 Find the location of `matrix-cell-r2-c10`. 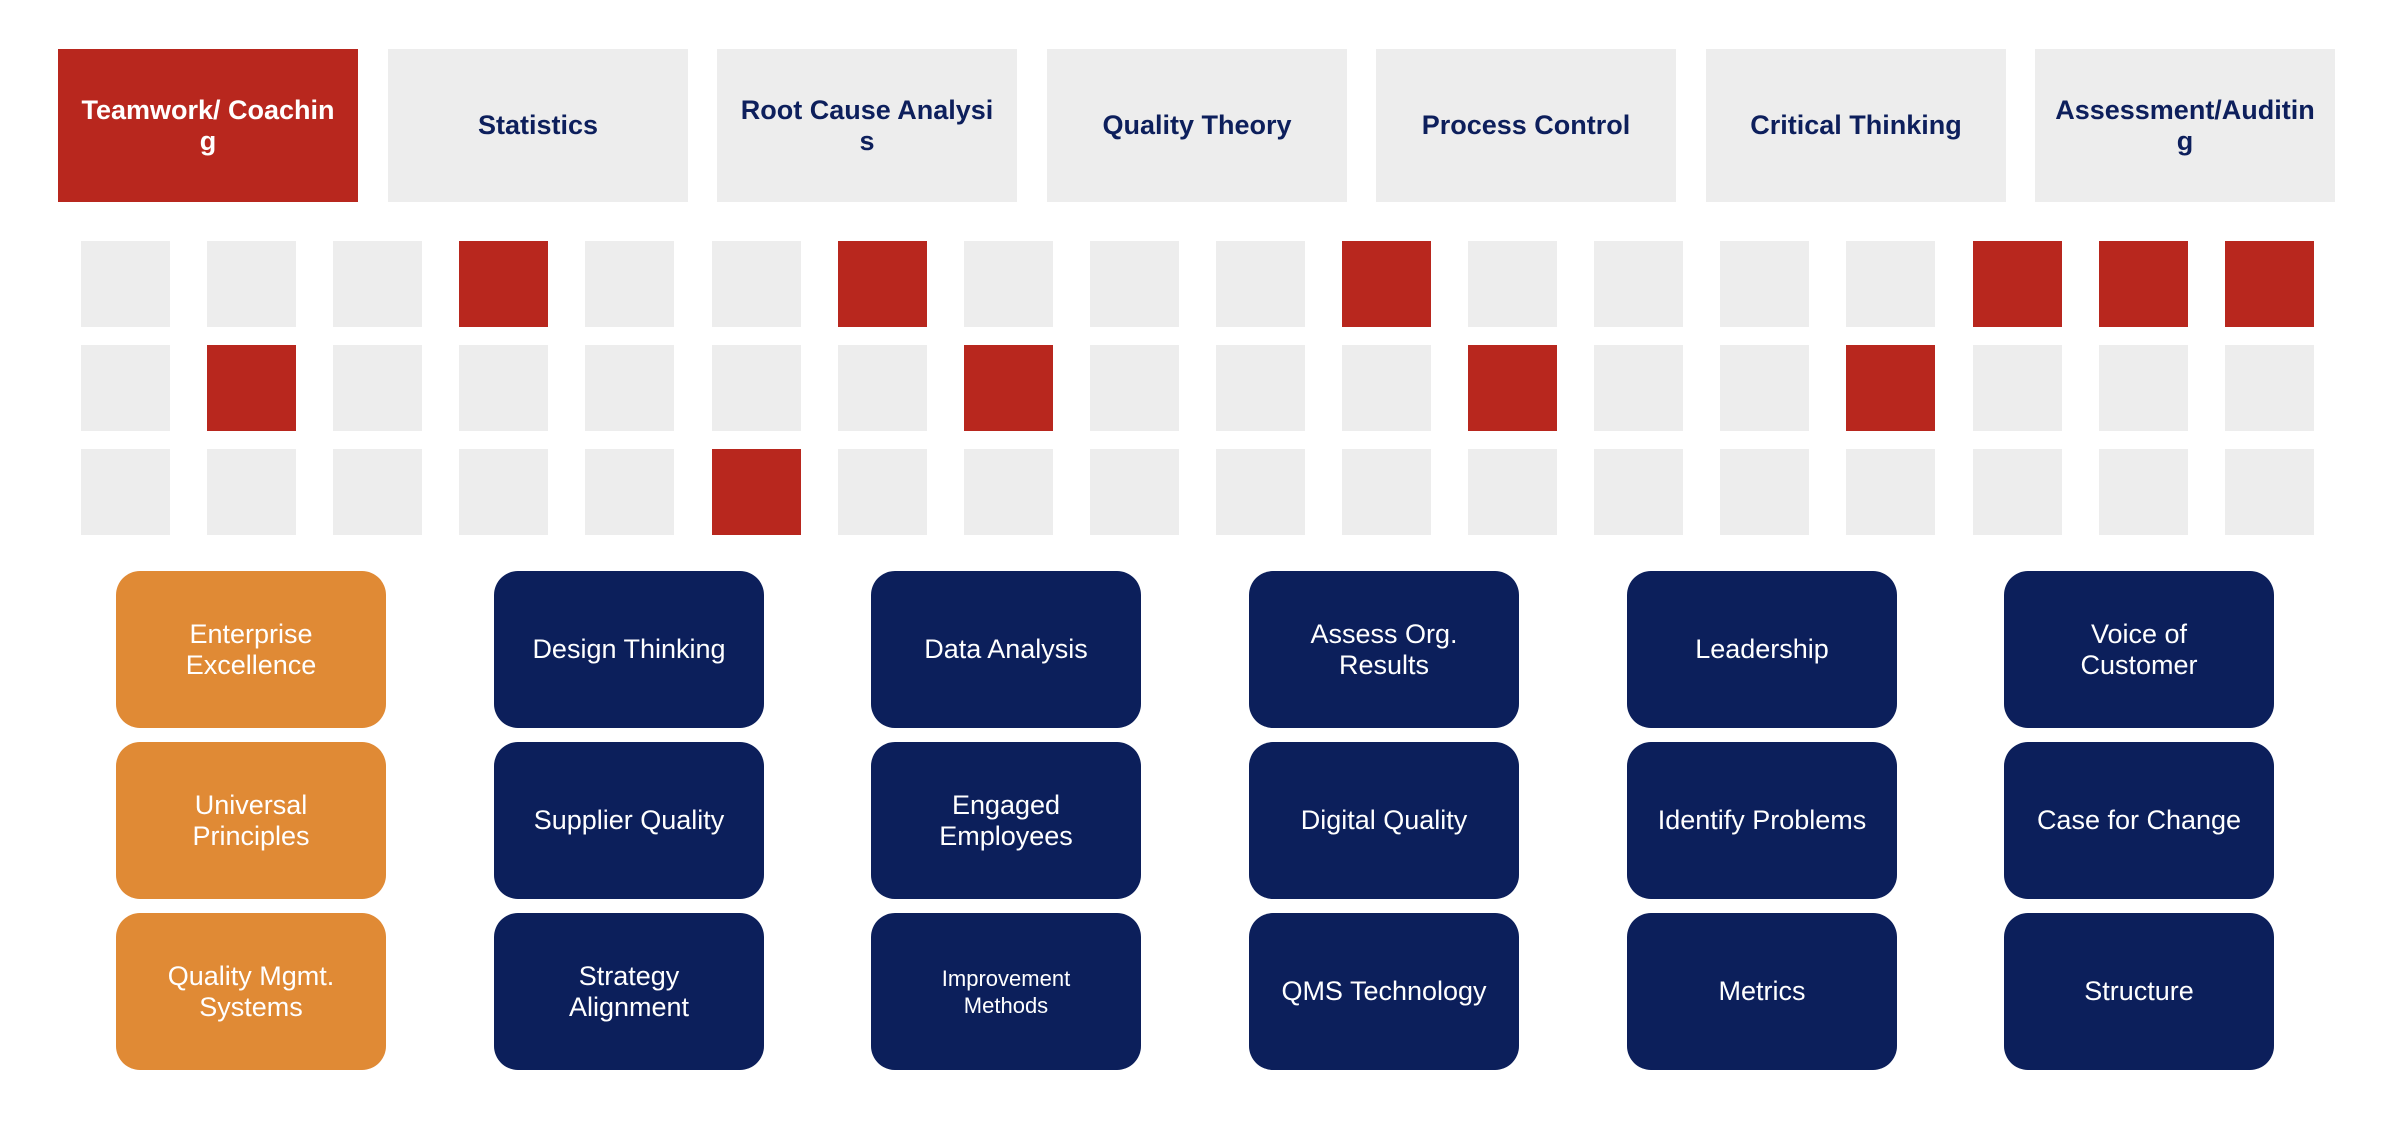

matrix-cell-r2-c10 is located at coordinates (1260, 388).